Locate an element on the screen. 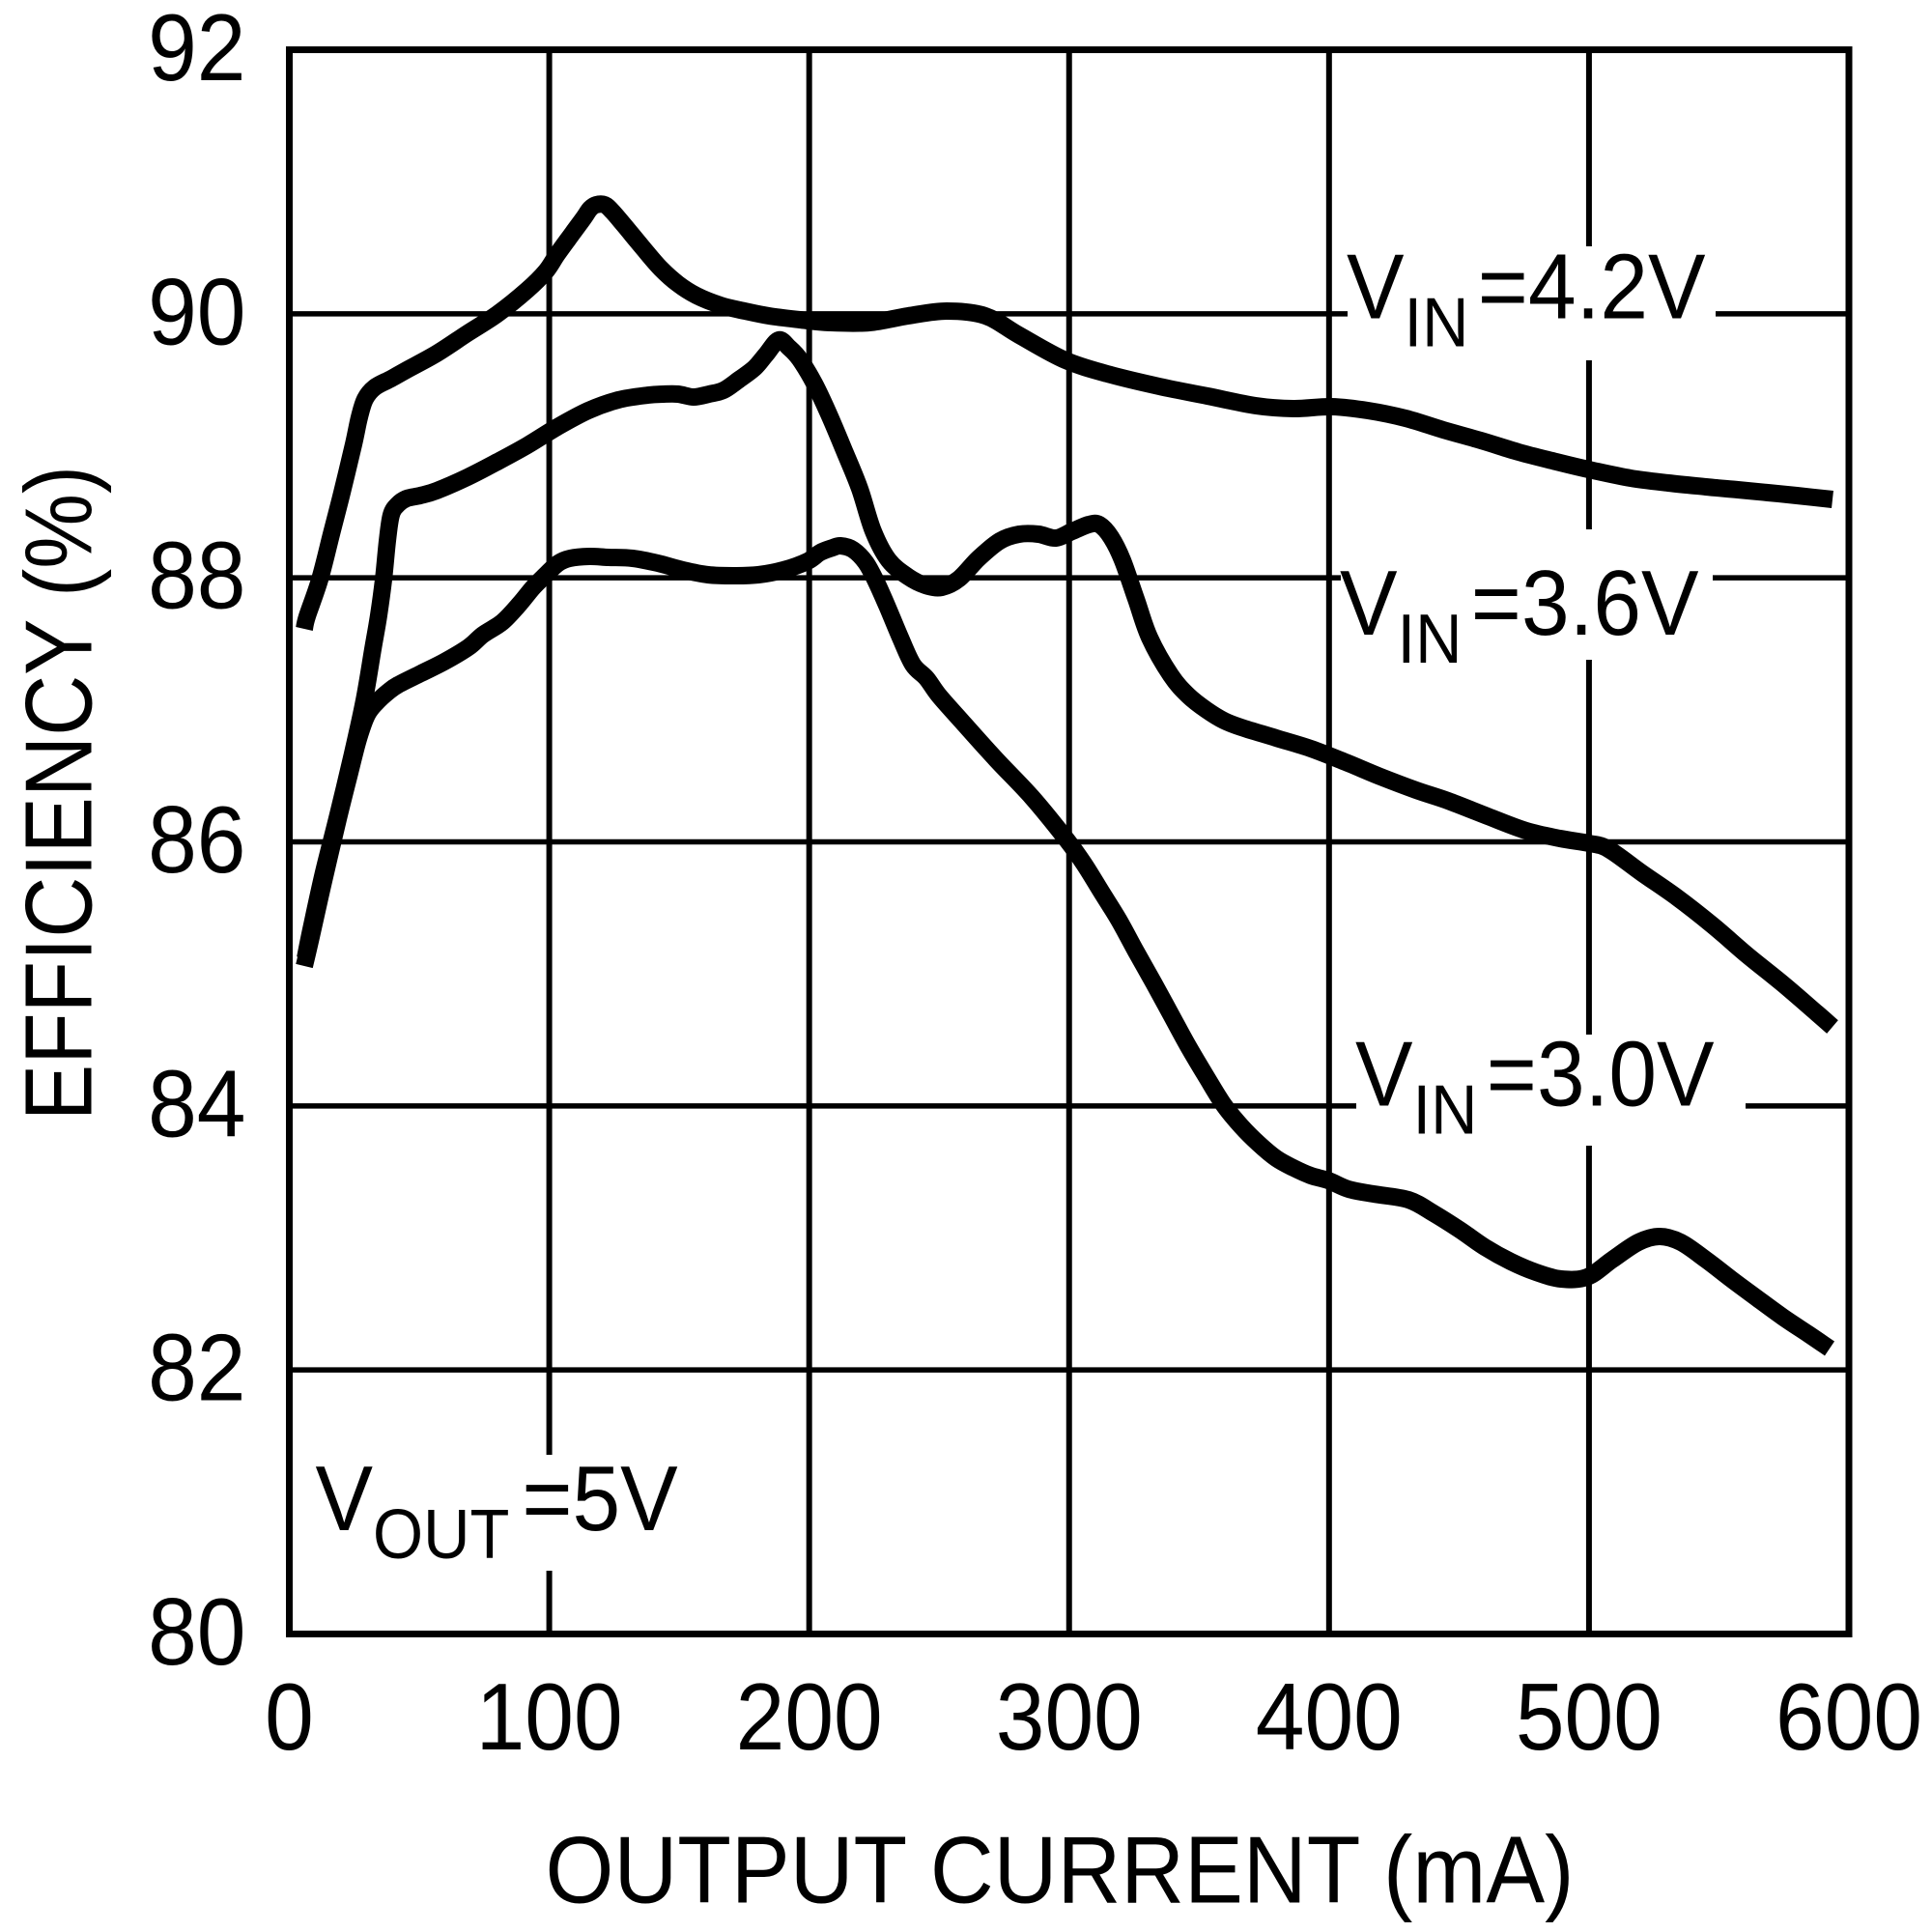 This screenshot has height=1932, width=1932. svg-text: 92 is located at coordinates (196, 50).